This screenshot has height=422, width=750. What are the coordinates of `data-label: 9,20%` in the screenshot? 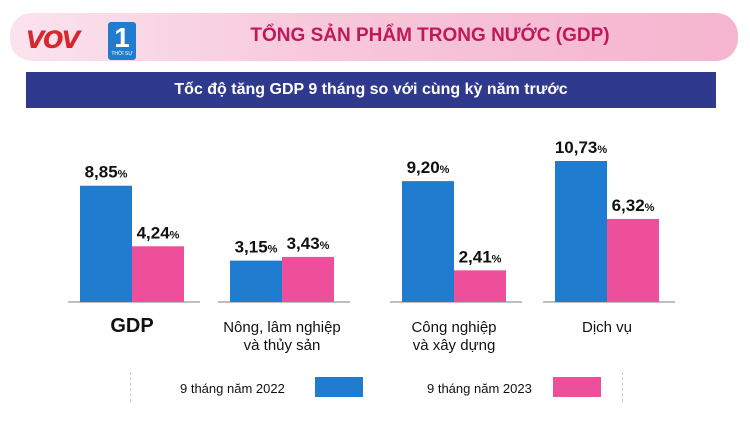 It's located at (428, 167).